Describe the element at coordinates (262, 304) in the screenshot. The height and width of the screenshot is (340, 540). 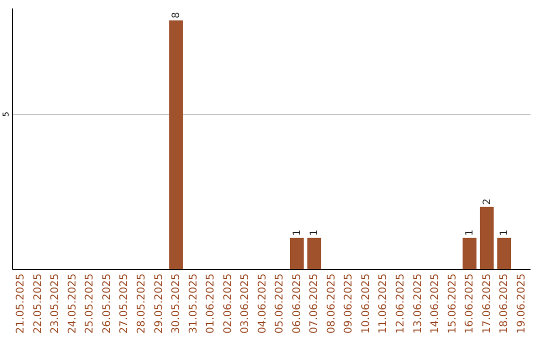
I see `x-tick-label: 04.06.2025` at that location.